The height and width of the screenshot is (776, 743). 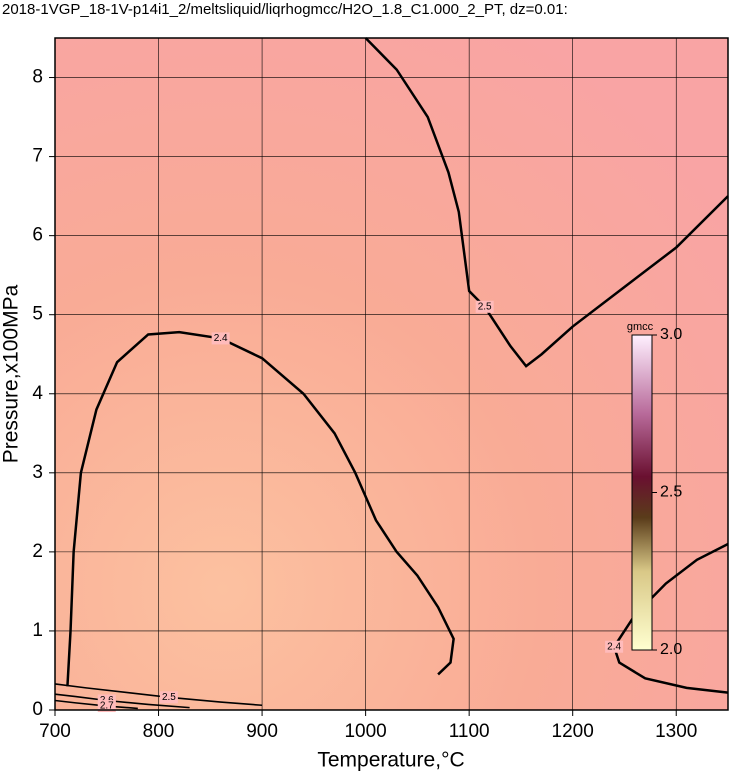 I want to click on x-tick-label: 900, so click(x=262, y=731).